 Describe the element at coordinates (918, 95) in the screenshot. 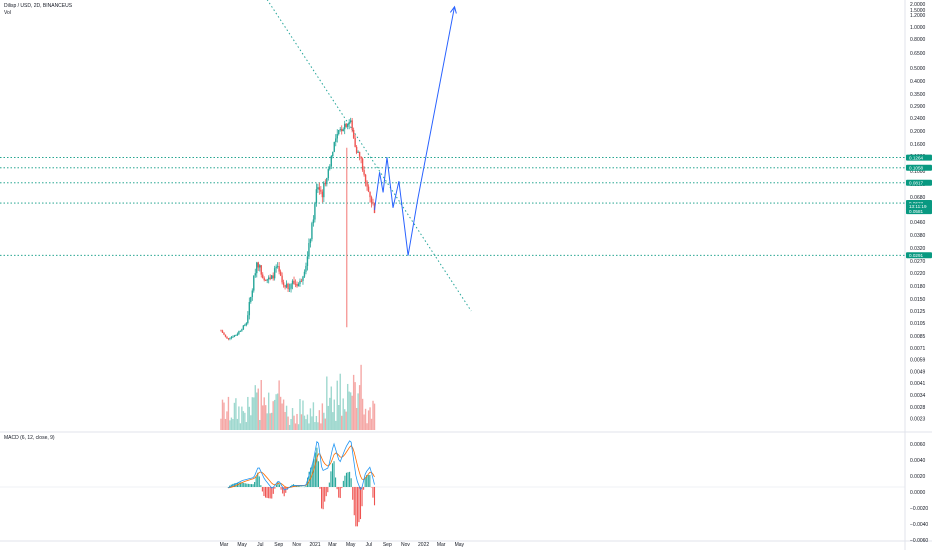

I see `price-tick-label: 0.3500` at that location.